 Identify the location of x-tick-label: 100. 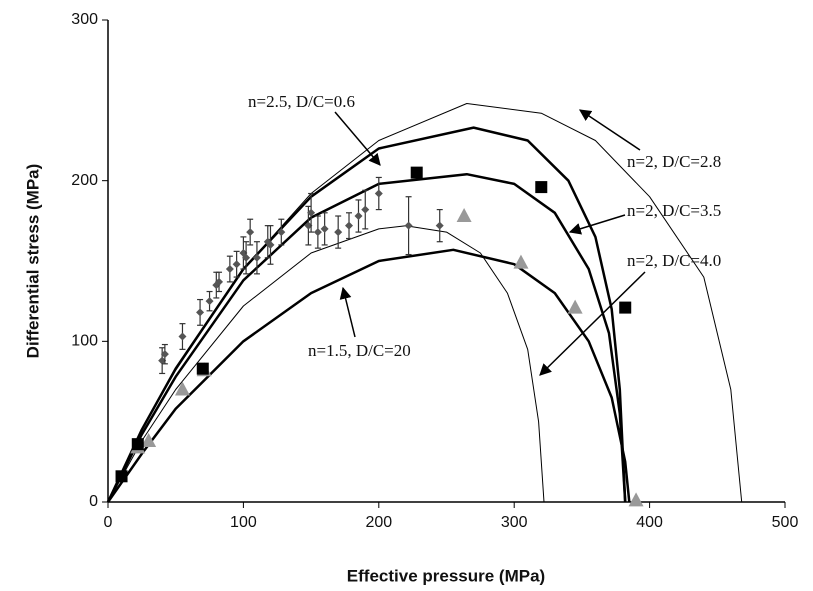
(243, 522).